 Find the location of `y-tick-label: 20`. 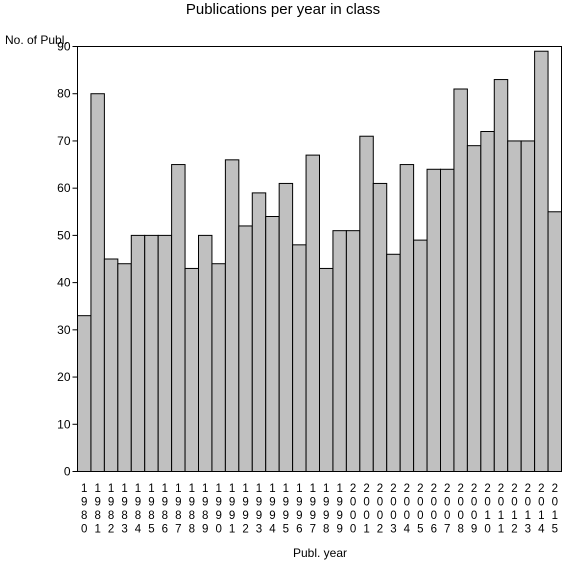

y-tick-label: 20 is located at coordinates (64, 377).